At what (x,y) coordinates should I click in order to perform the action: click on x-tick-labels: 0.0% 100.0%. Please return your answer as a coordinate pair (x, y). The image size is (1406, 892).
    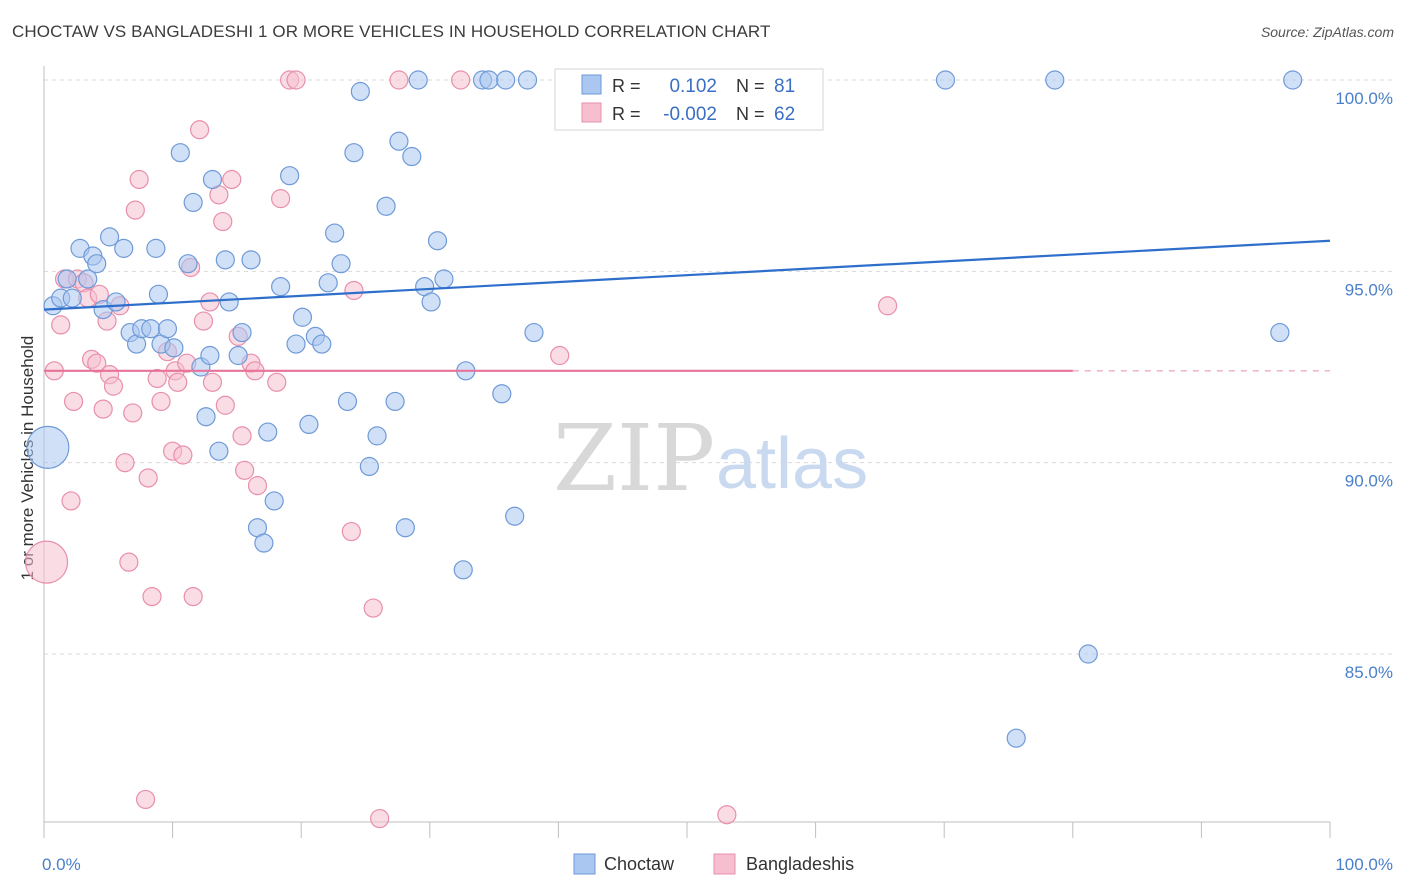
    Looking at the image, I should click on (717, 864).